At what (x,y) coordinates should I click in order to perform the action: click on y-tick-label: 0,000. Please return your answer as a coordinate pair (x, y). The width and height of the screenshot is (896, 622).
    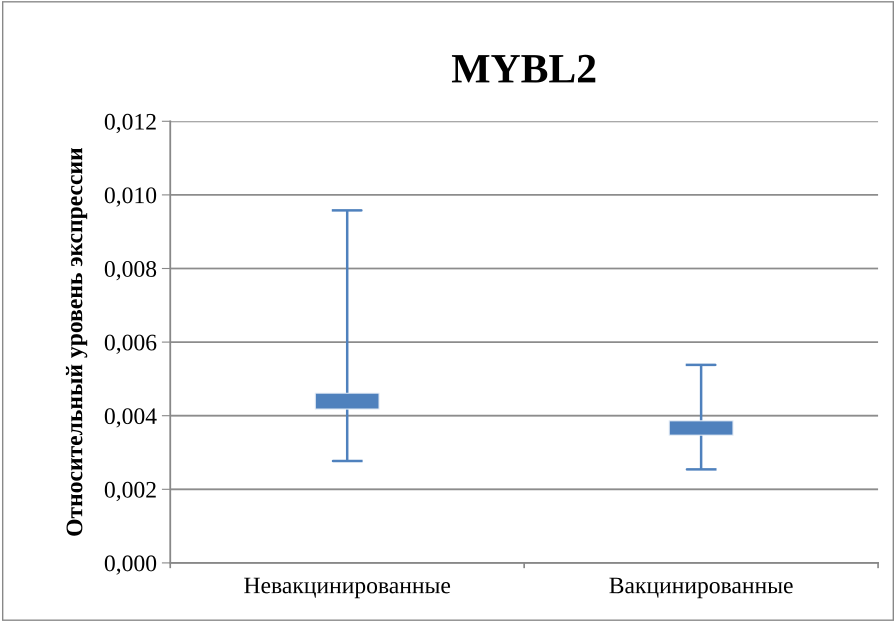
    Looking at the image, I should click on (130, 565).